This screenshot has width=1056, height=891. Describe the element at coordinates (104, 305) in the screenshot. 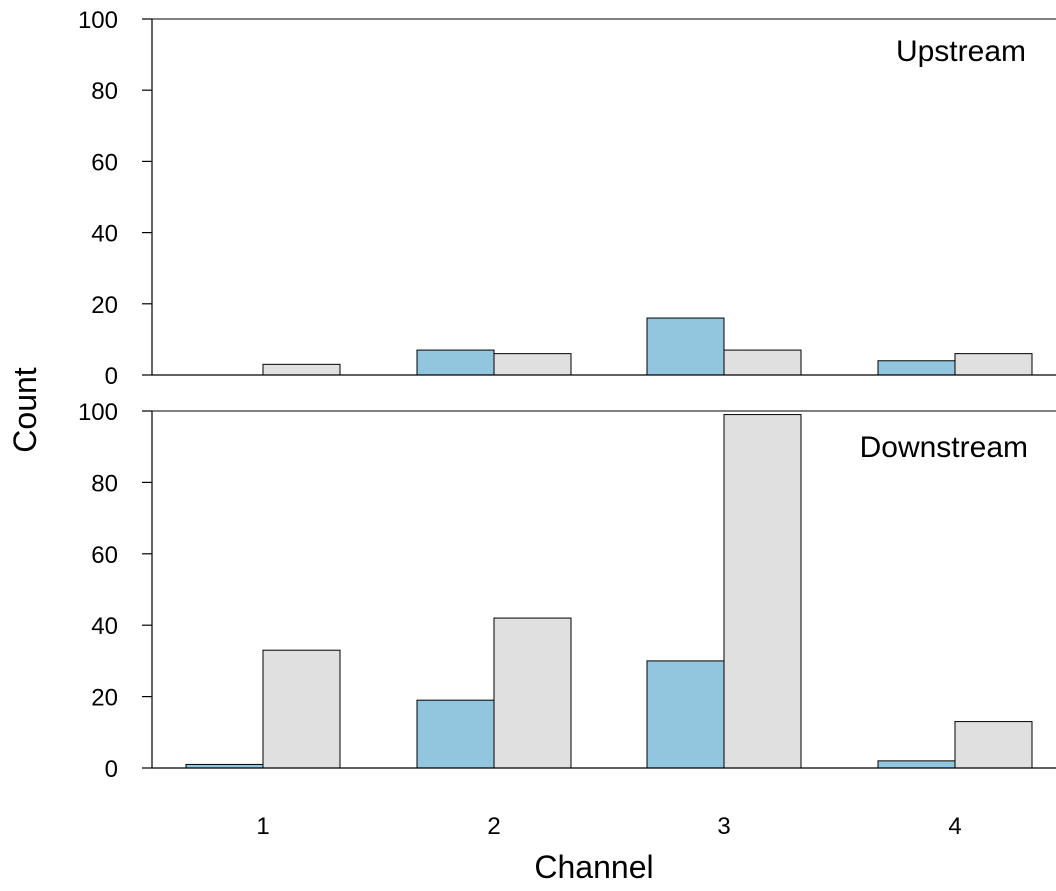

I see `upstream-y-tick-label: 20` at that location.